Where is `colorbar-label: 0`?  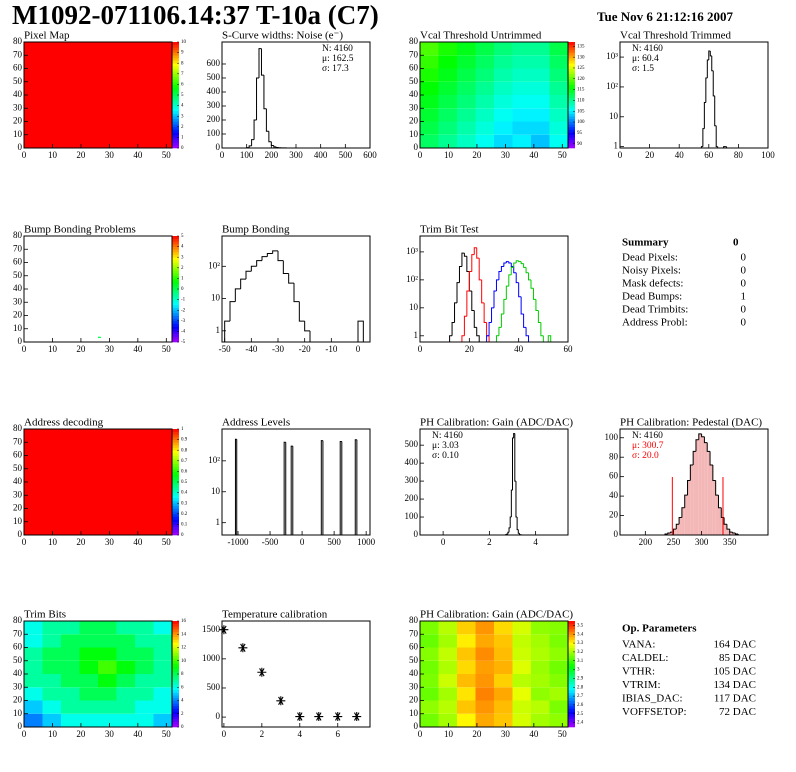 colorbar-label: 0 is located at coordinates (182, 289).